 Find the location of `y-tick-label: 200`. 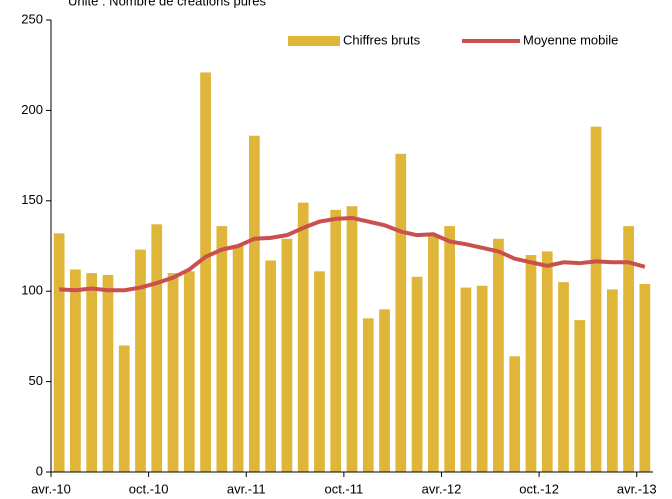

y-tick-label: 200 is located at coordinates (32, 109).